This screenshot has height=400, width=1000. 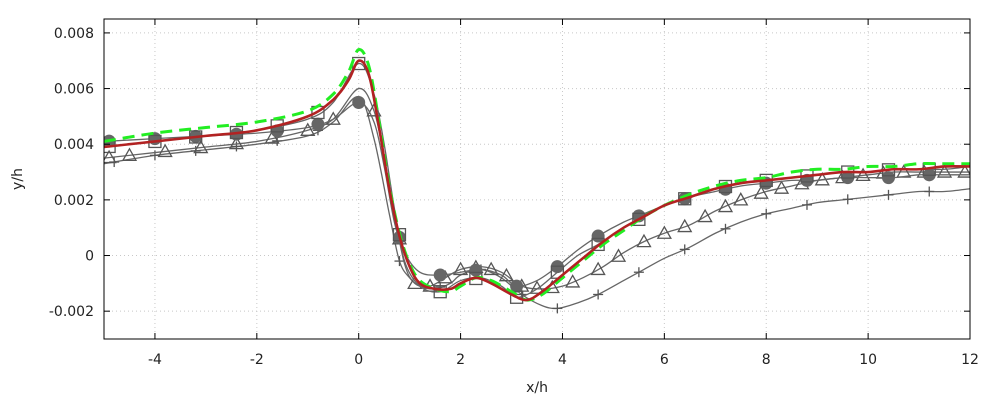 What do you see at coordinates (970, 360) in the screenshot?
I see `x-tick-label: 12` at bounding box center [970, 360].